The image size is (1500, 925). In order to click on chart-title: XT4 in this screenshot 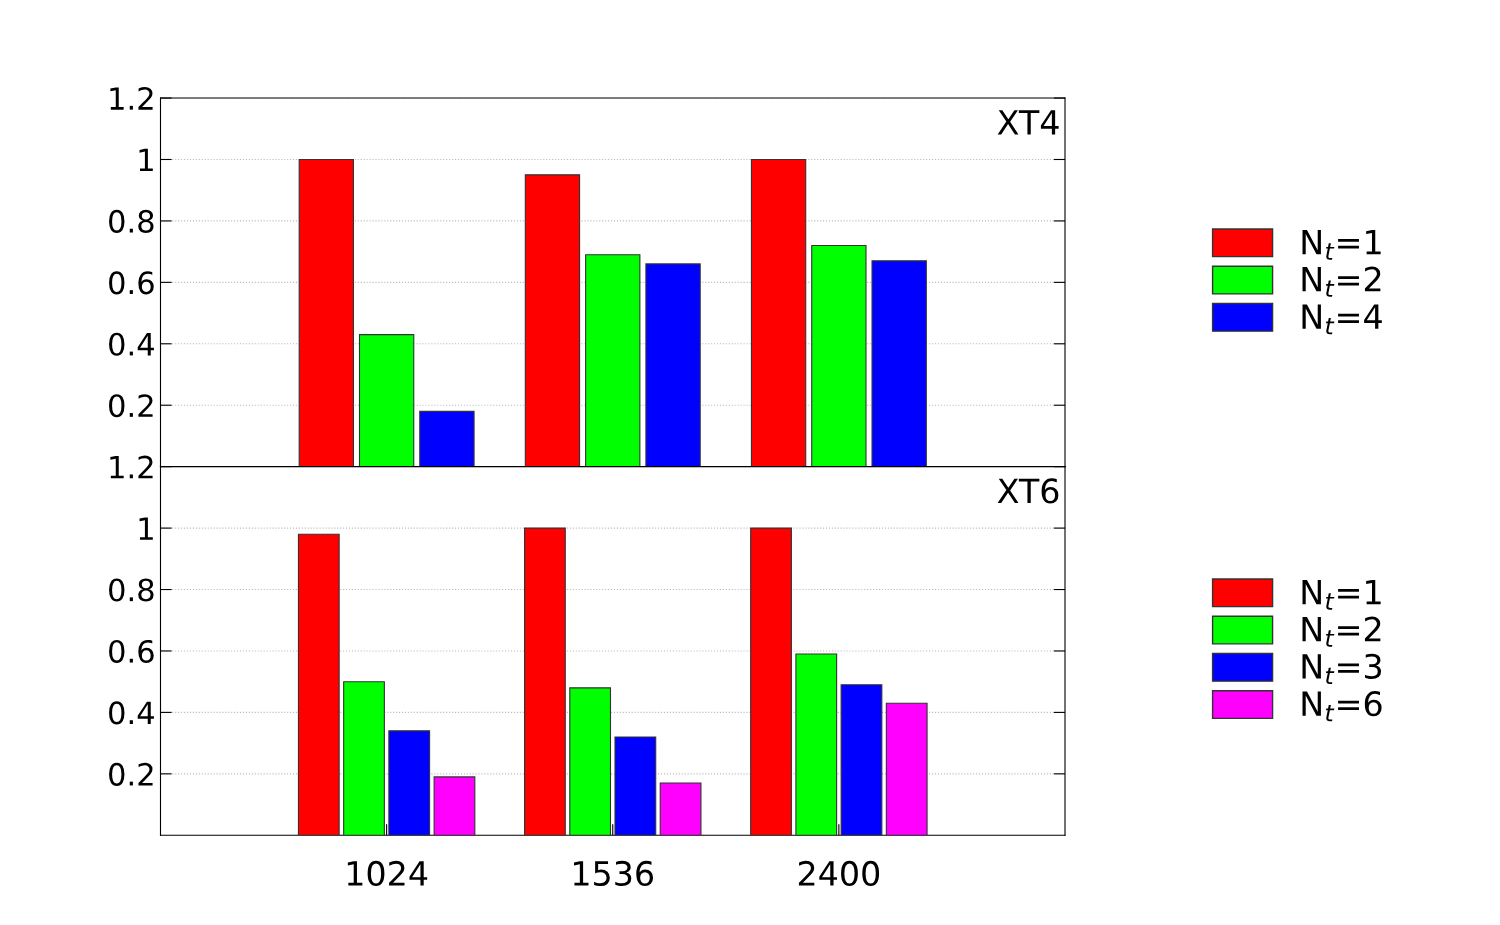, I will do `click(1028, 122)`.